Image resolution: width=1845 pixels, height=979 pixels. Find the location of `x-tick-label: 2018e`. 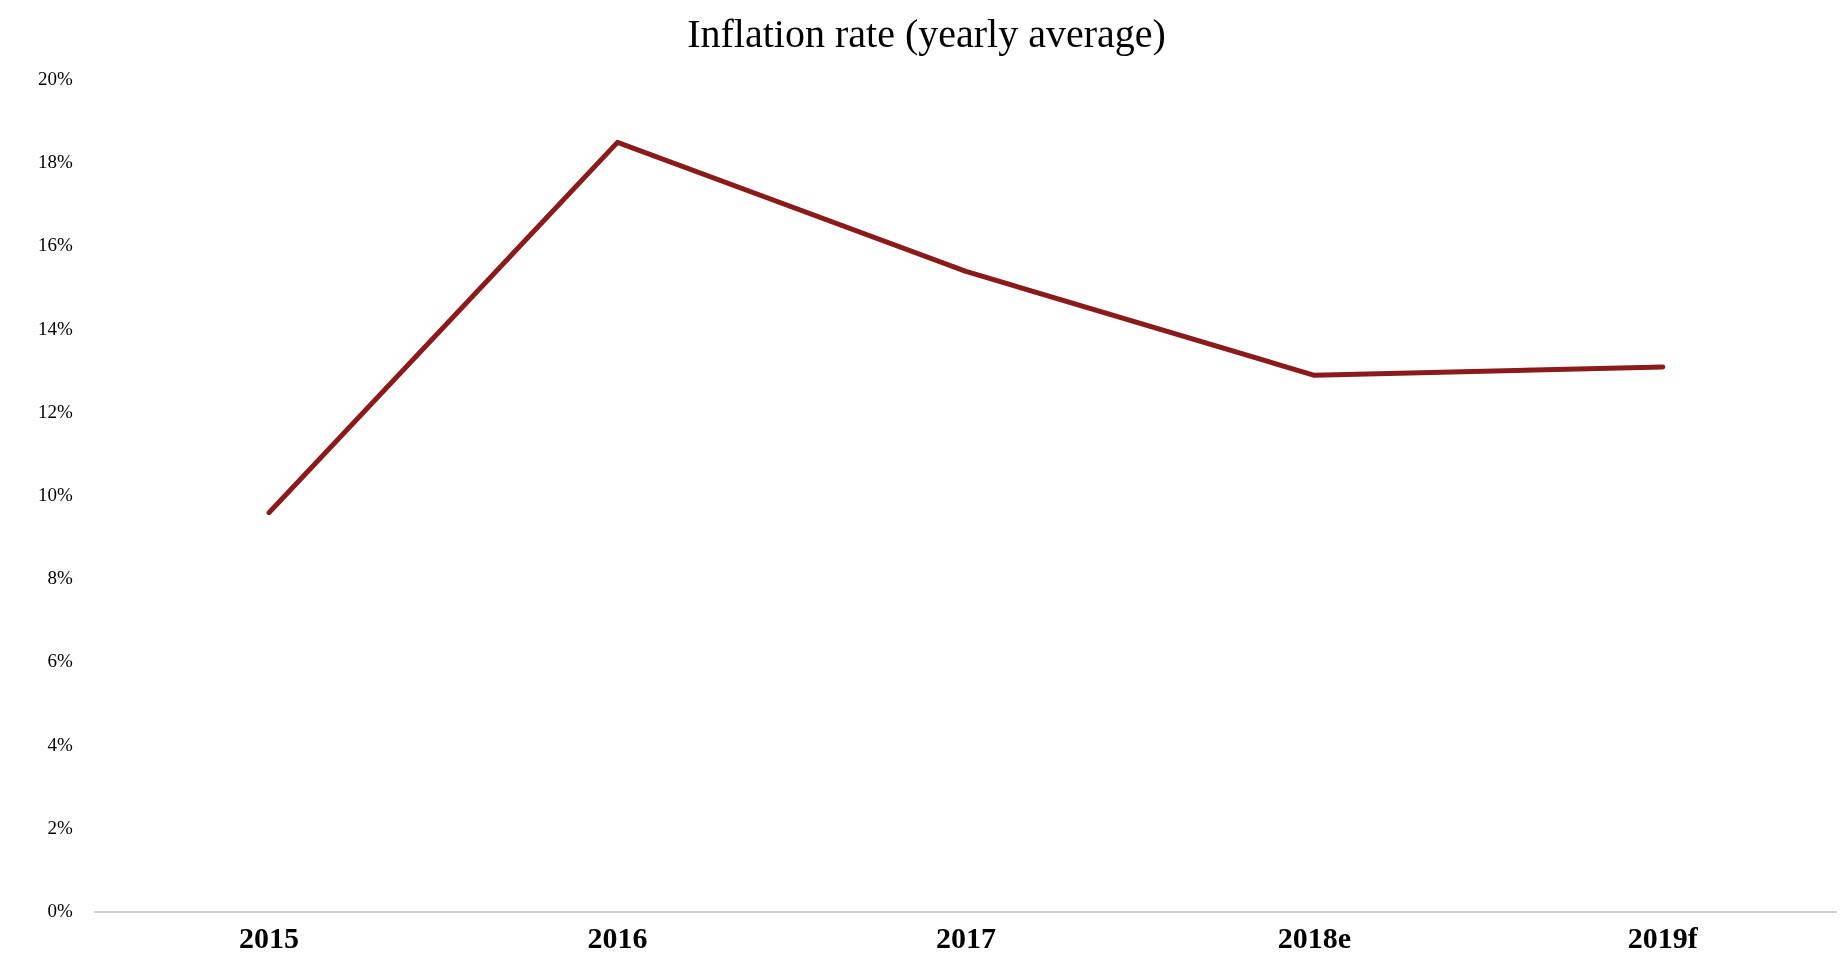

x-tick-label: 2018e is located at coordinates (1314, 937).